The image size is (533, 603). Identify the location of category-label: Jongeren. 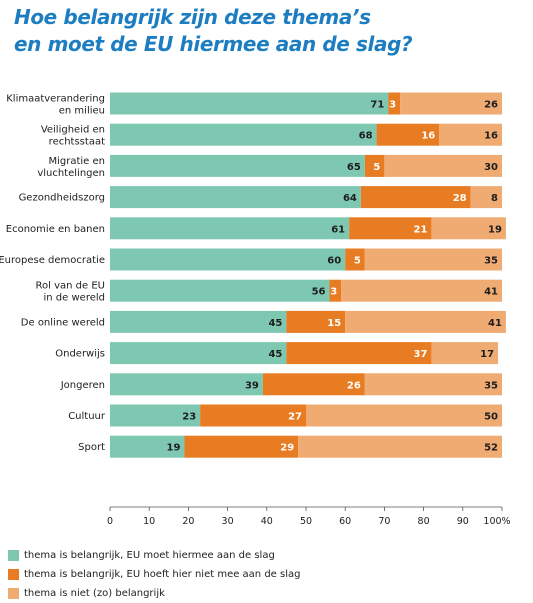
(82, 385).